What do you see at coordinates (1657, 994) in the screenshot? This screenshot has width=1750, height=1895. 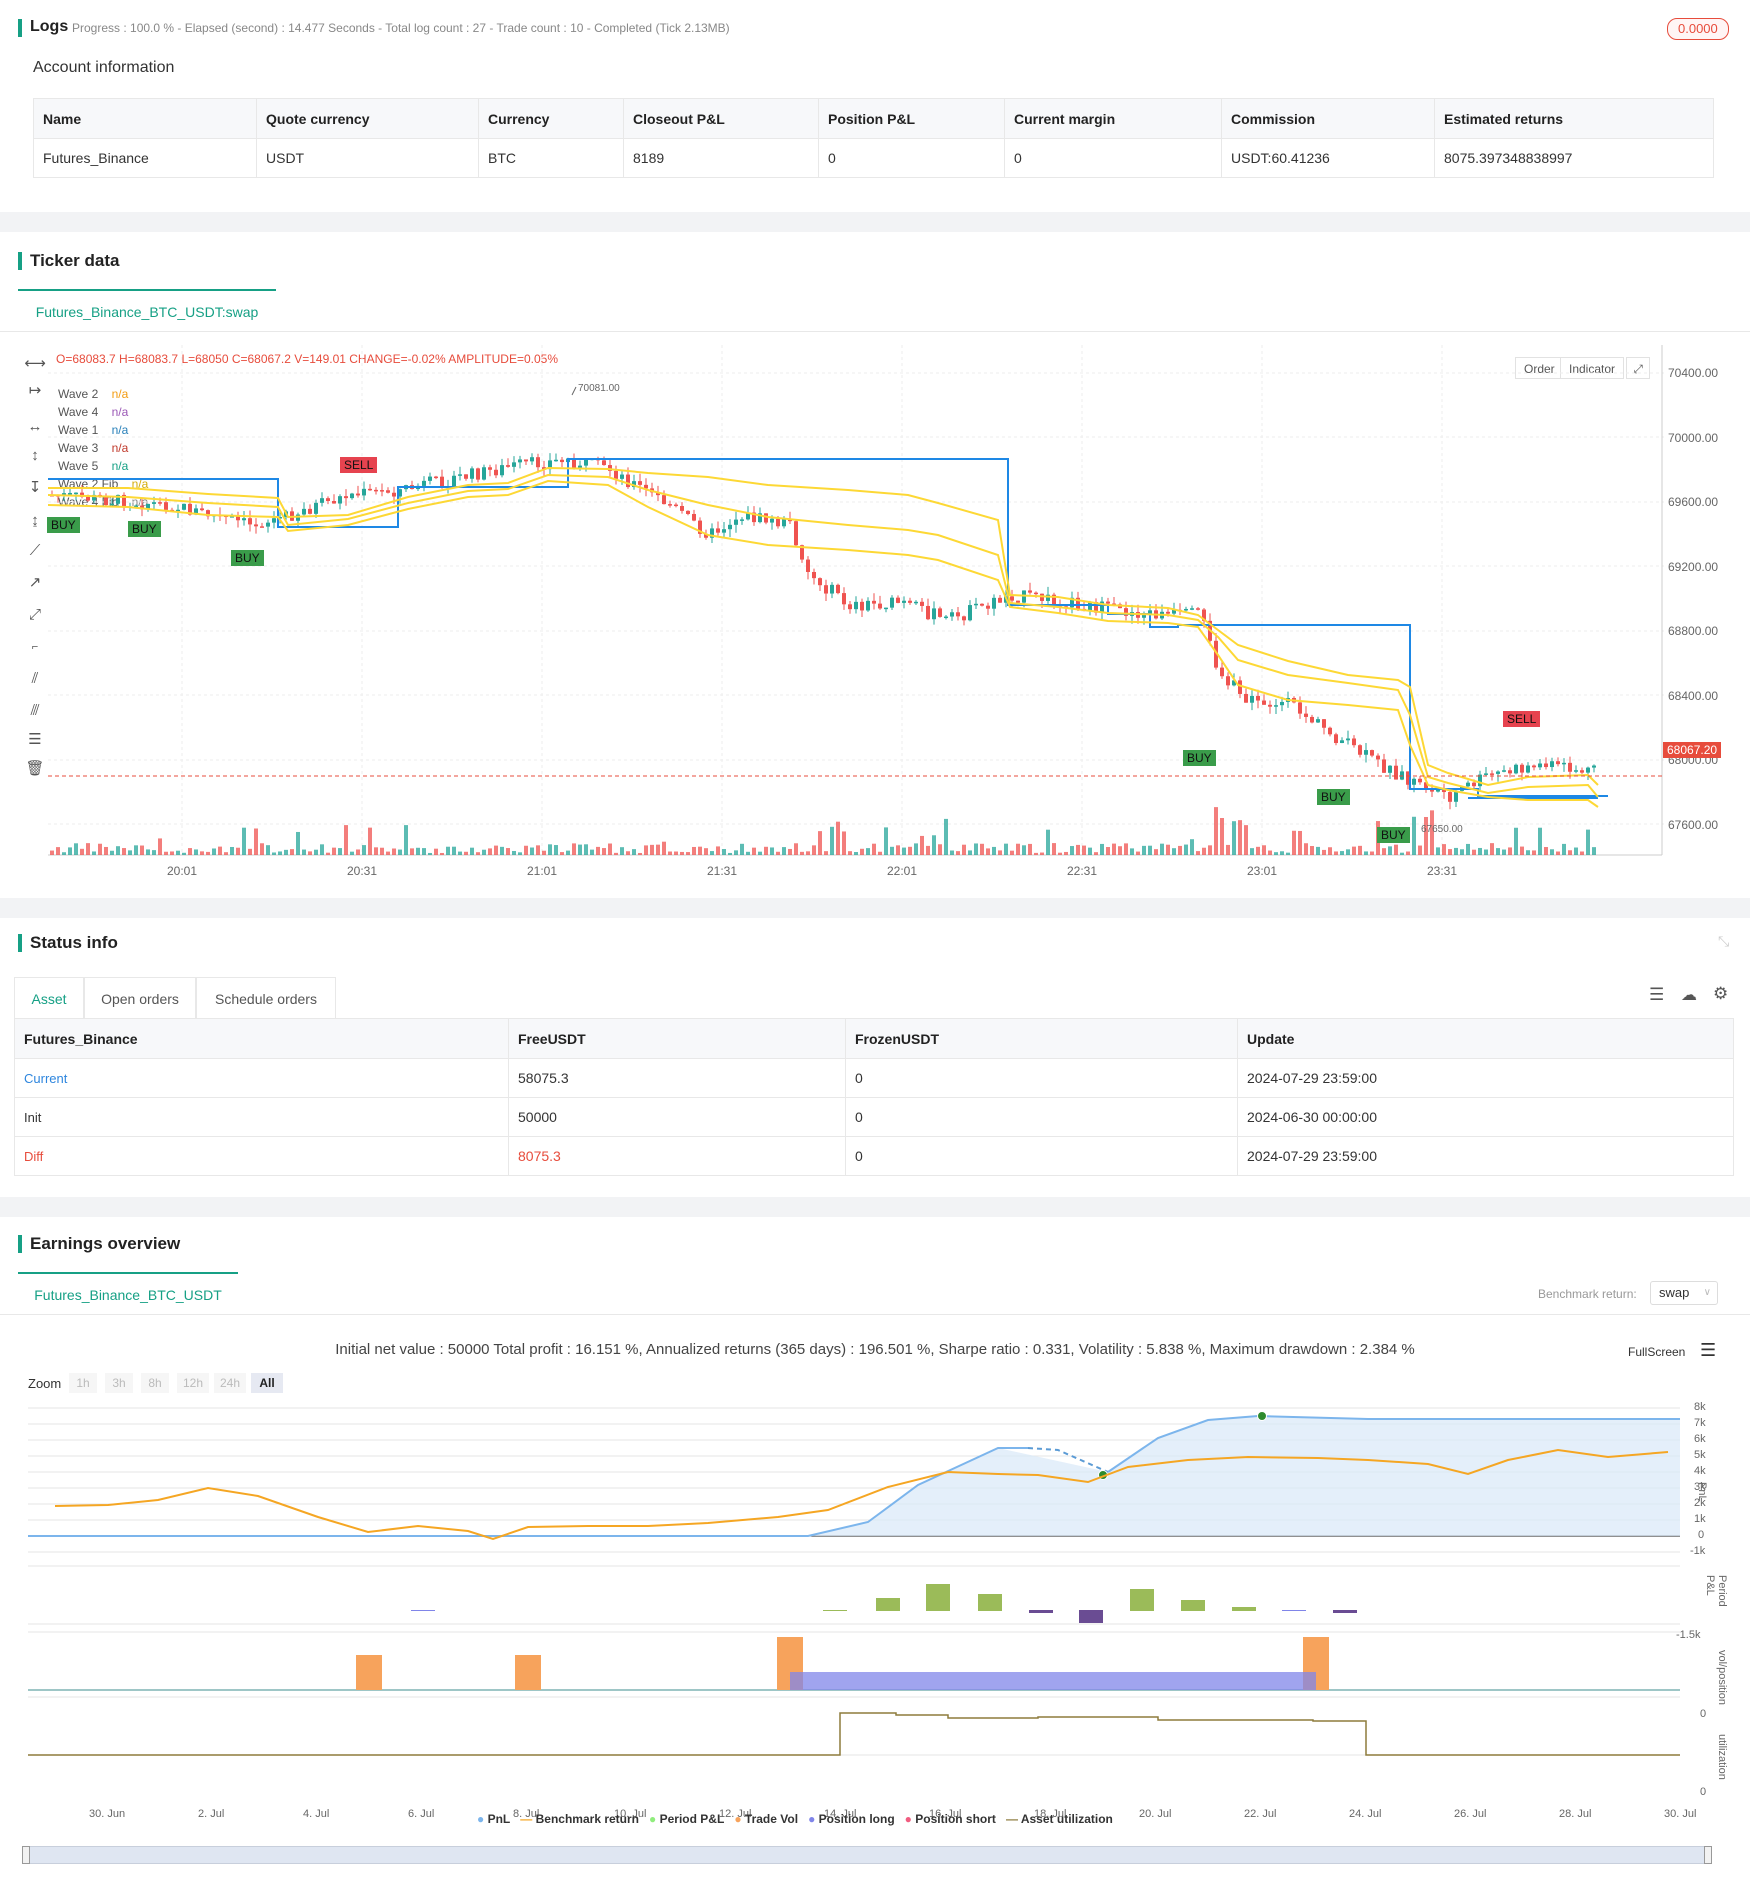 I see `list-icon: ☰` at bounding box center [1657, 994].